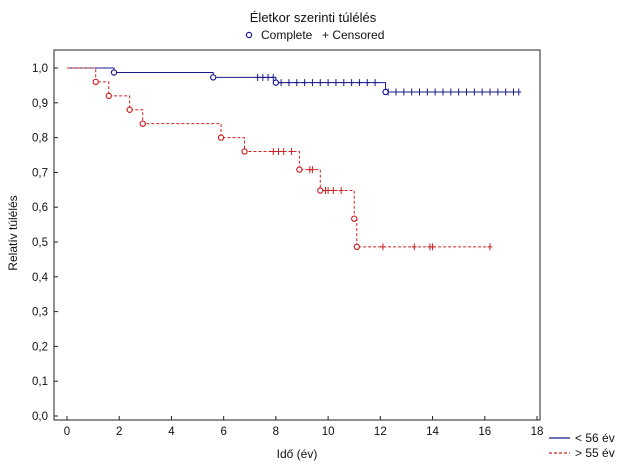 The image size is (624, 468). Describe the element at coordinates (313, 17) in the screenshot. I see `chart-title: Életkor szerinti túlélés` at that location.